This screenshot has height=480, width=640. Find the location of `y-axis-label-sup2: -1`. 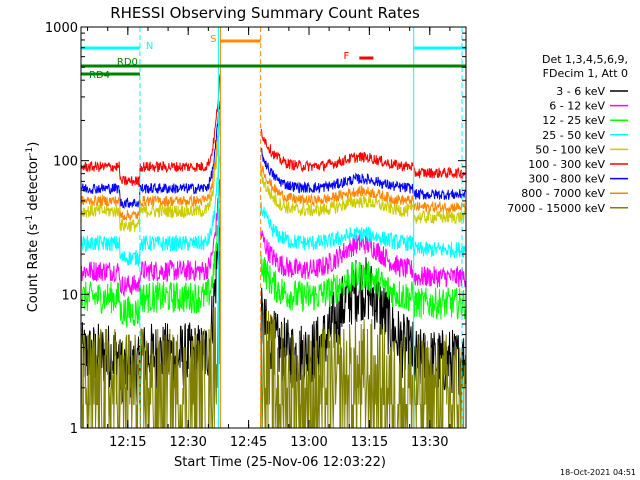

y-axis-label-sup2: -1 is located at coordinates (30, 151).